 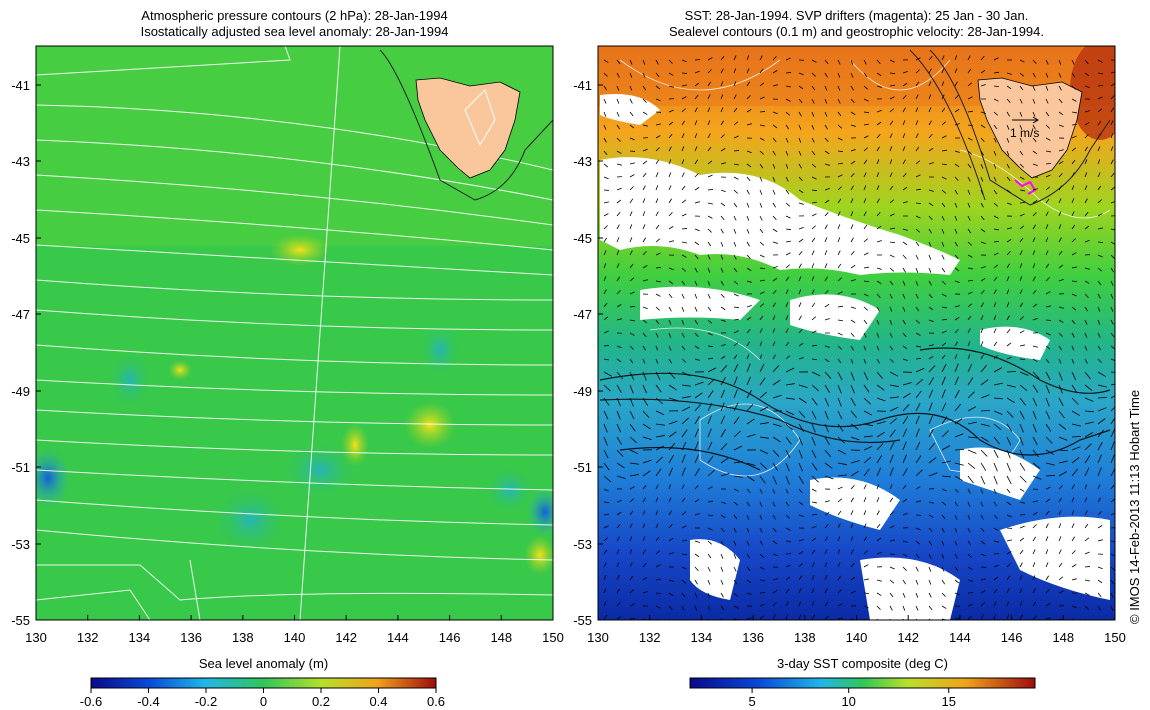 What do you see at coordinates (553, 637) in the screenshot?
I see `left-x-tick-label: 150` at bounding box center [553, 637].